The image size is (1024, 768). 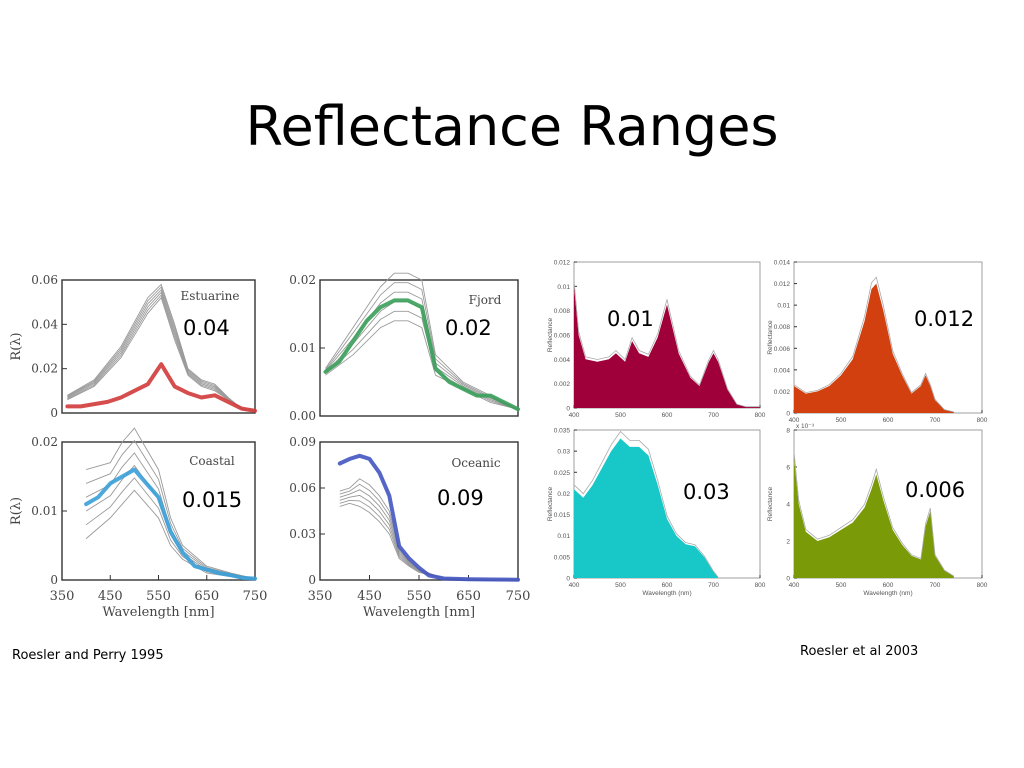 I want to click on max-reflectance-label: 0.006, so click(x=935, y=490).